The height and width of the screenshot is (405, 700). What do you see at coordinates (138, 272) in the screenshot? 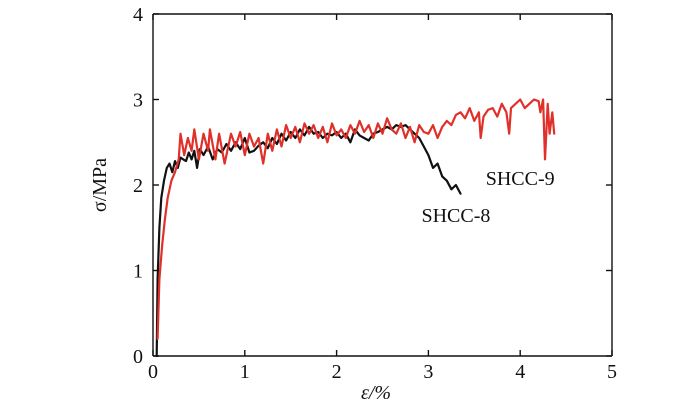
I see `y-tick-label: 1` at bounding box center [138, 272].